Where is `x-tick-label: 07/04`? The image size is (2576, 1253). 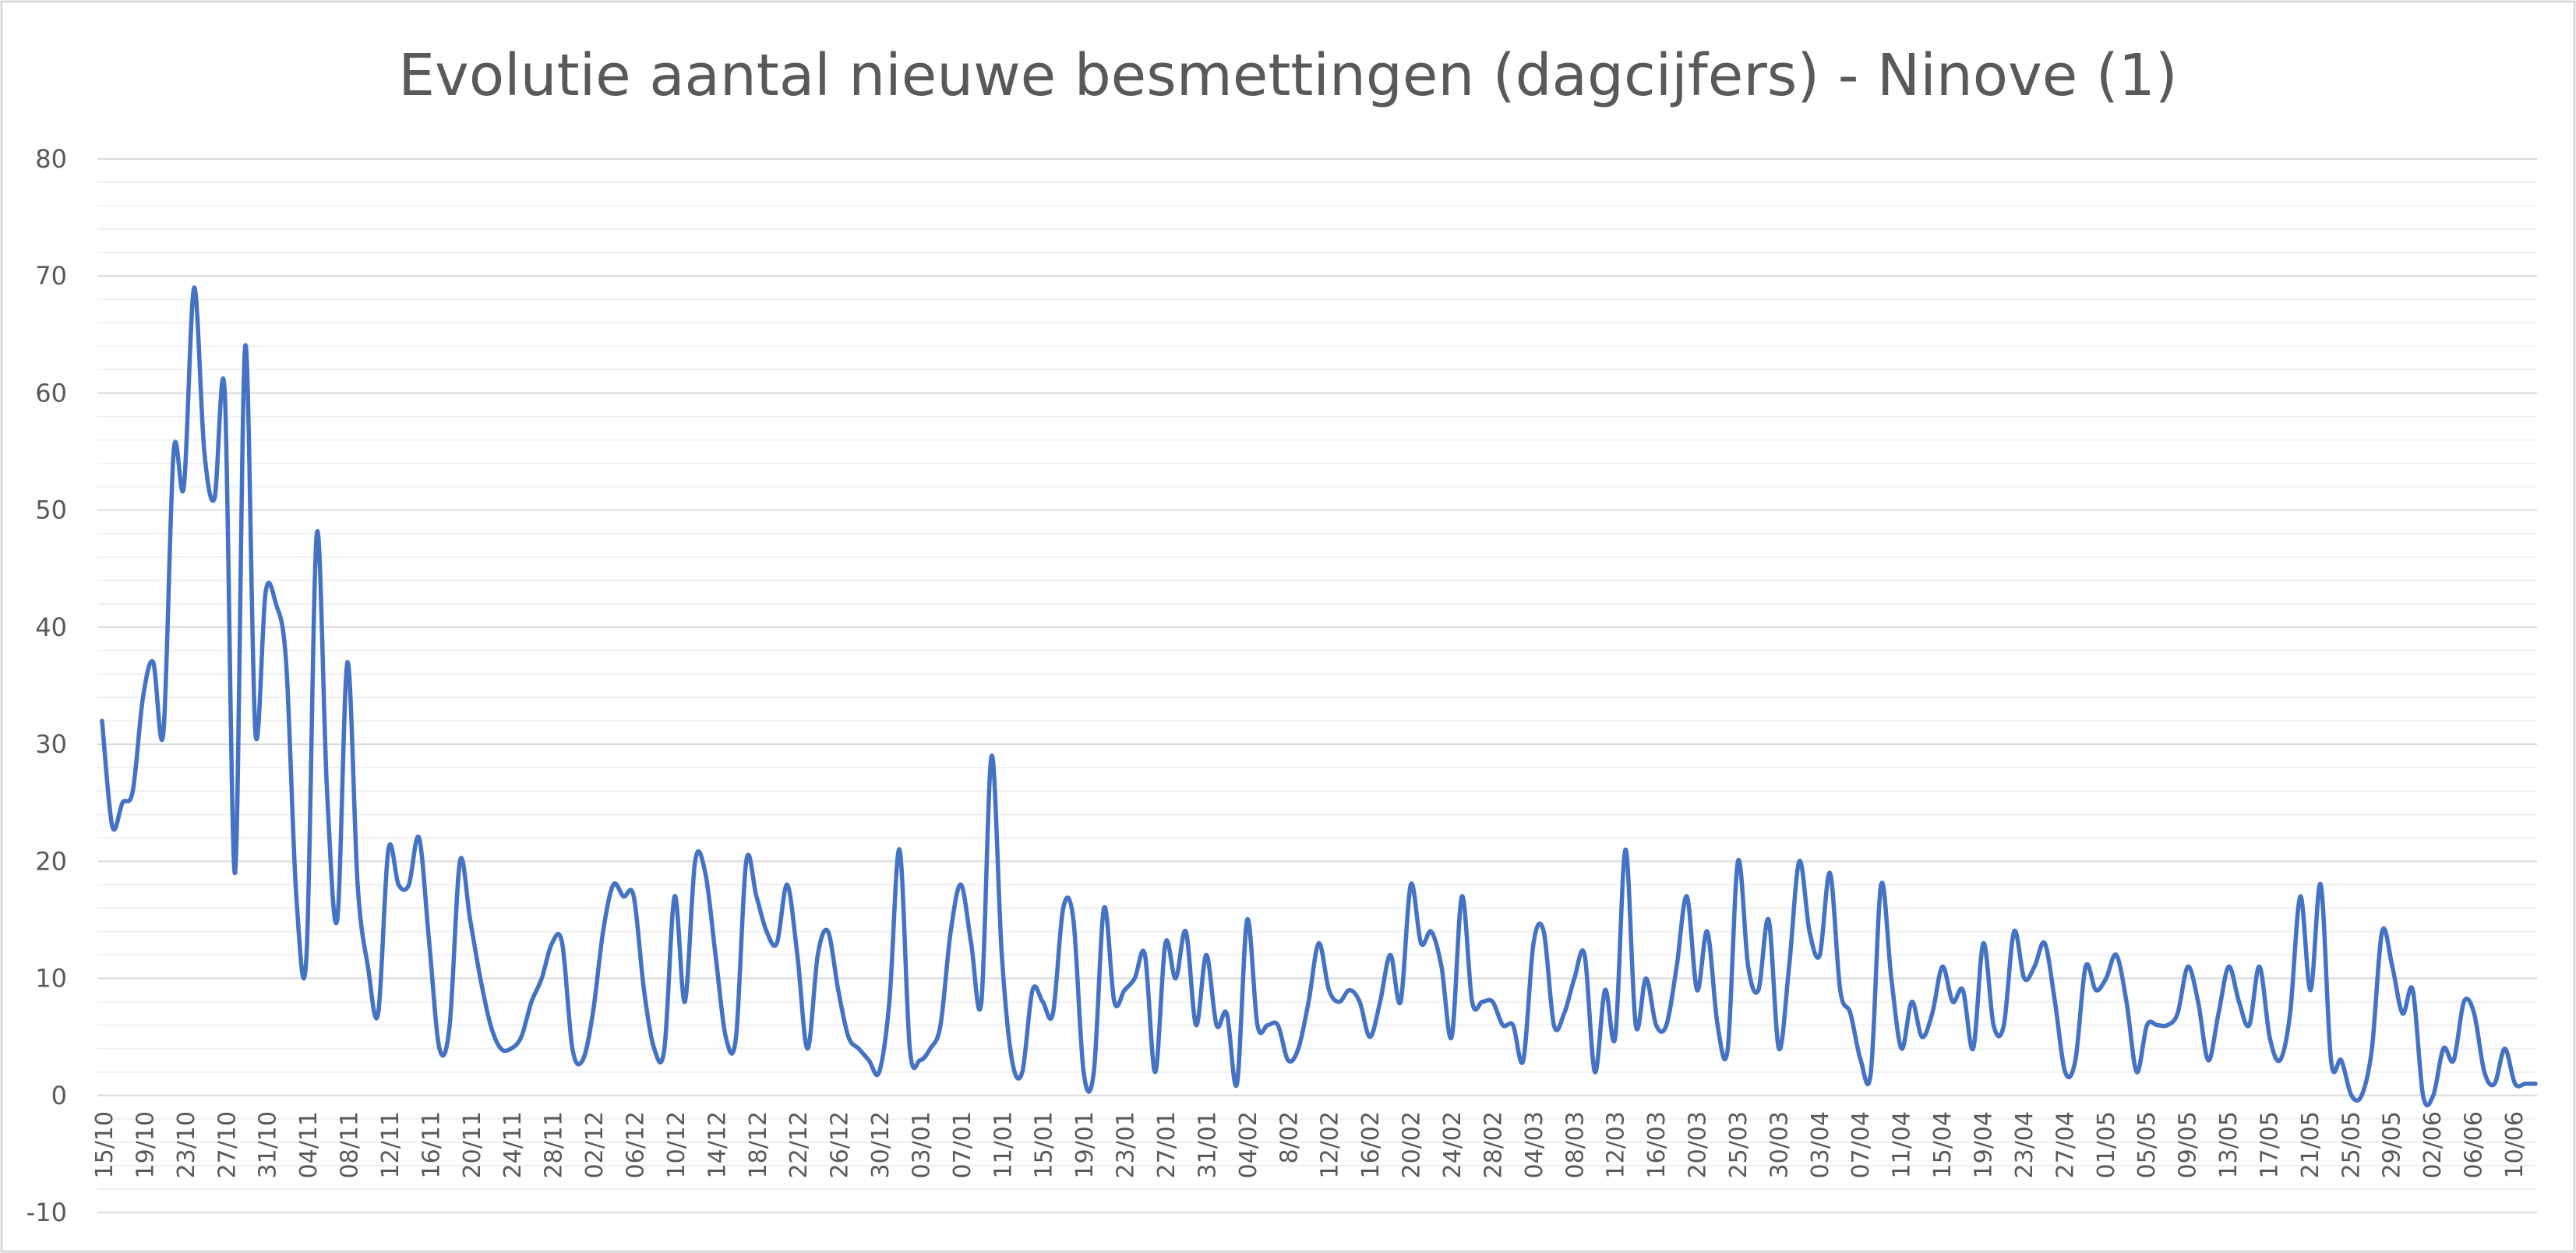
x-tick-label: 07/04 is located at coordinates (1861, 1144).